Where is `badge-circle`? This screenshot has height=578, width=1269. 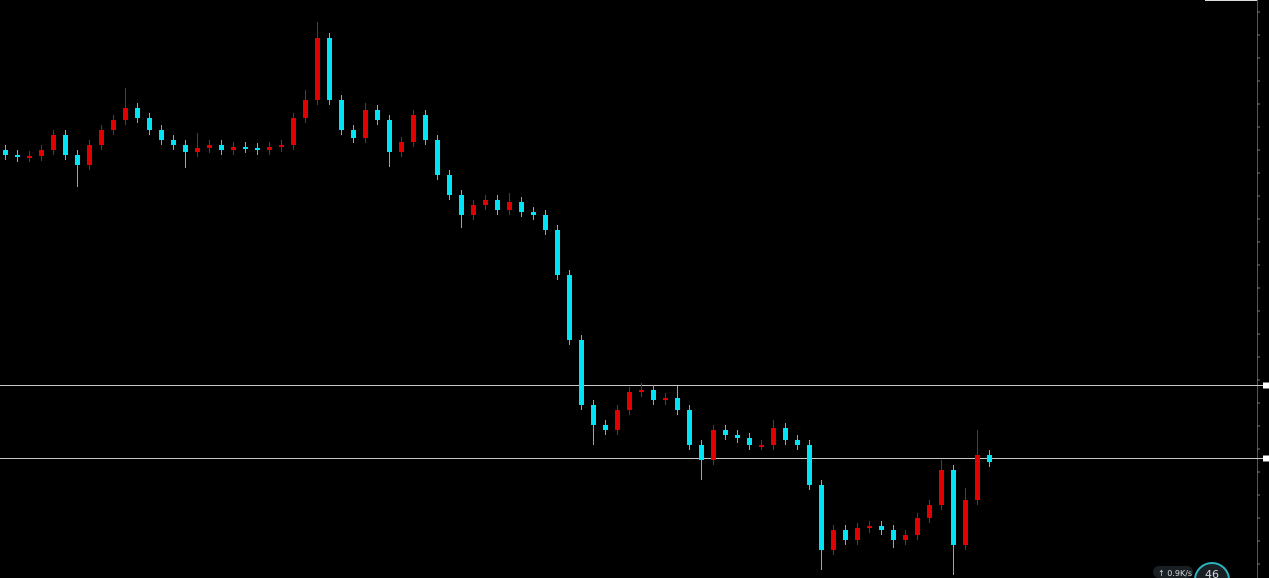
badge-circle is located at coordinates (1212, 570).